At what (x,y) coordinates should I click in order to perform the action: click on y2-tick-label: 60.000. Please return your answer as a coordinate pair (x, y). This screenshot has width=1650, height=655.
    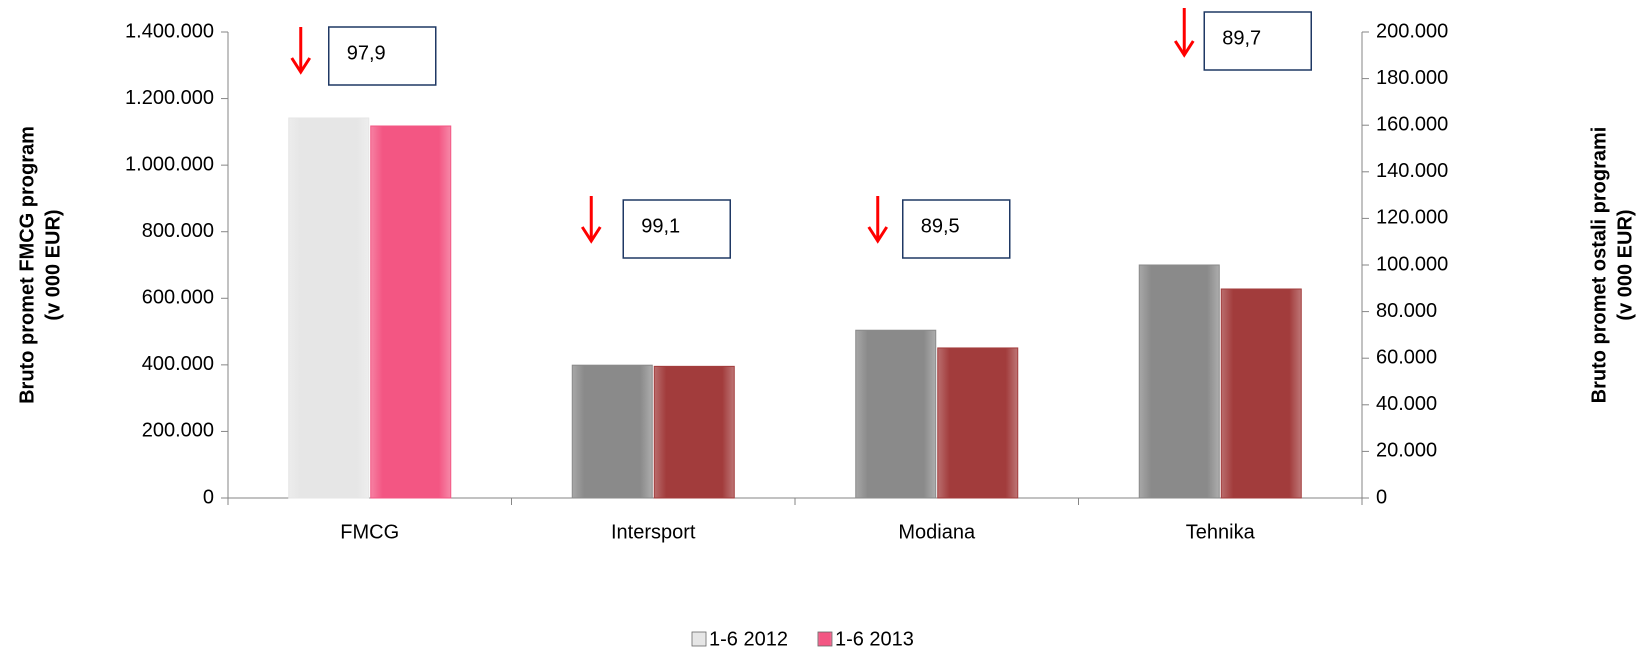
    Looking at the image, I should click on (1406, 357).